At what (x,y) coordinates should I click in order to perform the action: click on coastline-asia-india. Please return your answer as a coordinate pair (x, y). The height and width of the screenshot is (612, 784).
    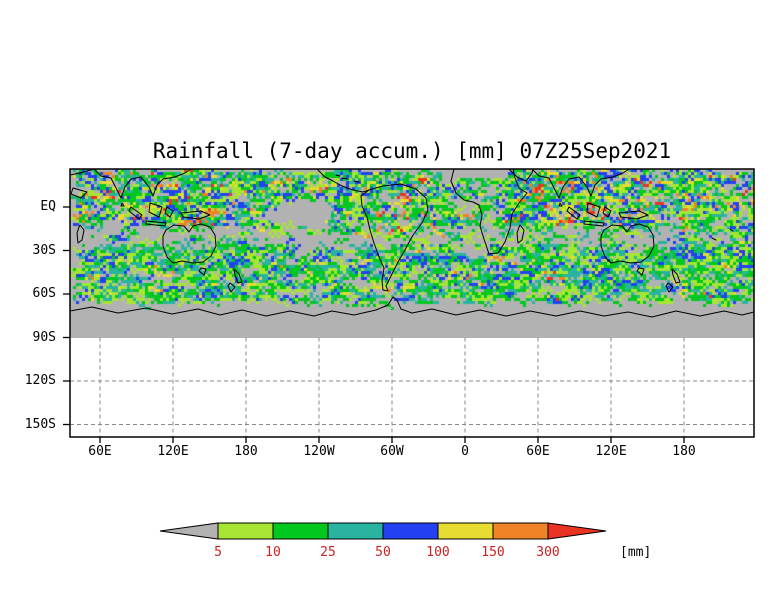
    Looking at the image, I should click on (130, 183).